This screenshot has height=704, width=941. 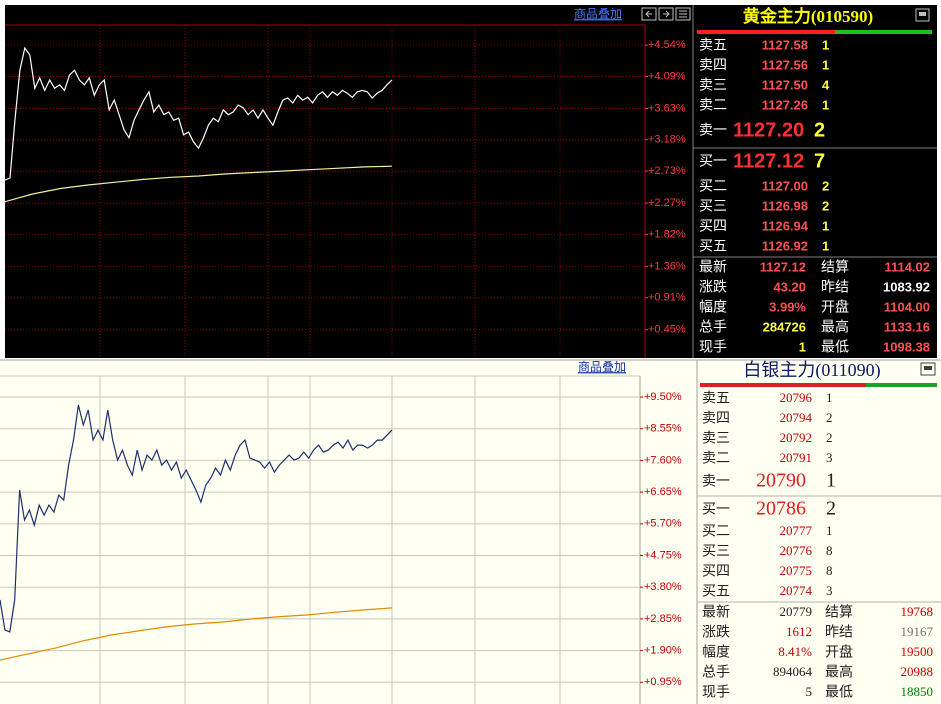 What do you see at coordinates (667, 76) in the screenshot?
I see `y-tick-label: +4.09%` at bounding box center [667, 76].